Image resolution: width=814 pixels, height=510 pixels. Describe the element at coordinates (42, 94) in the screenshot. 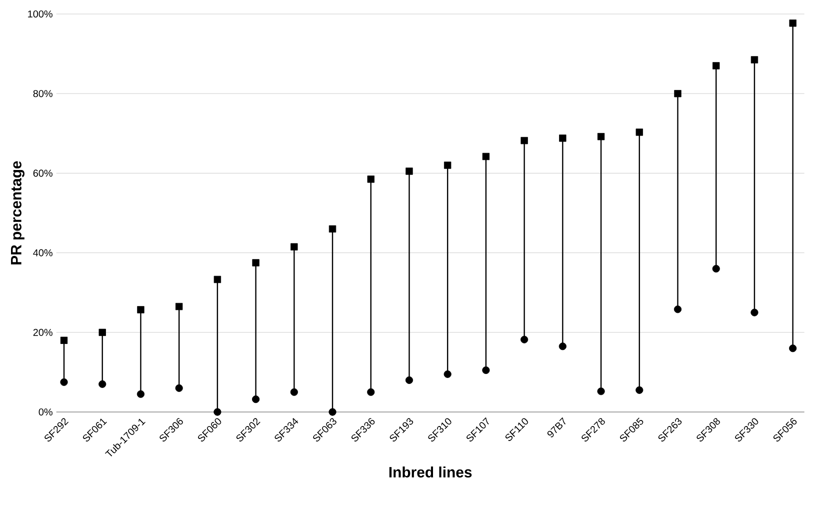

I see `y-tick-label: 80%` at that location.